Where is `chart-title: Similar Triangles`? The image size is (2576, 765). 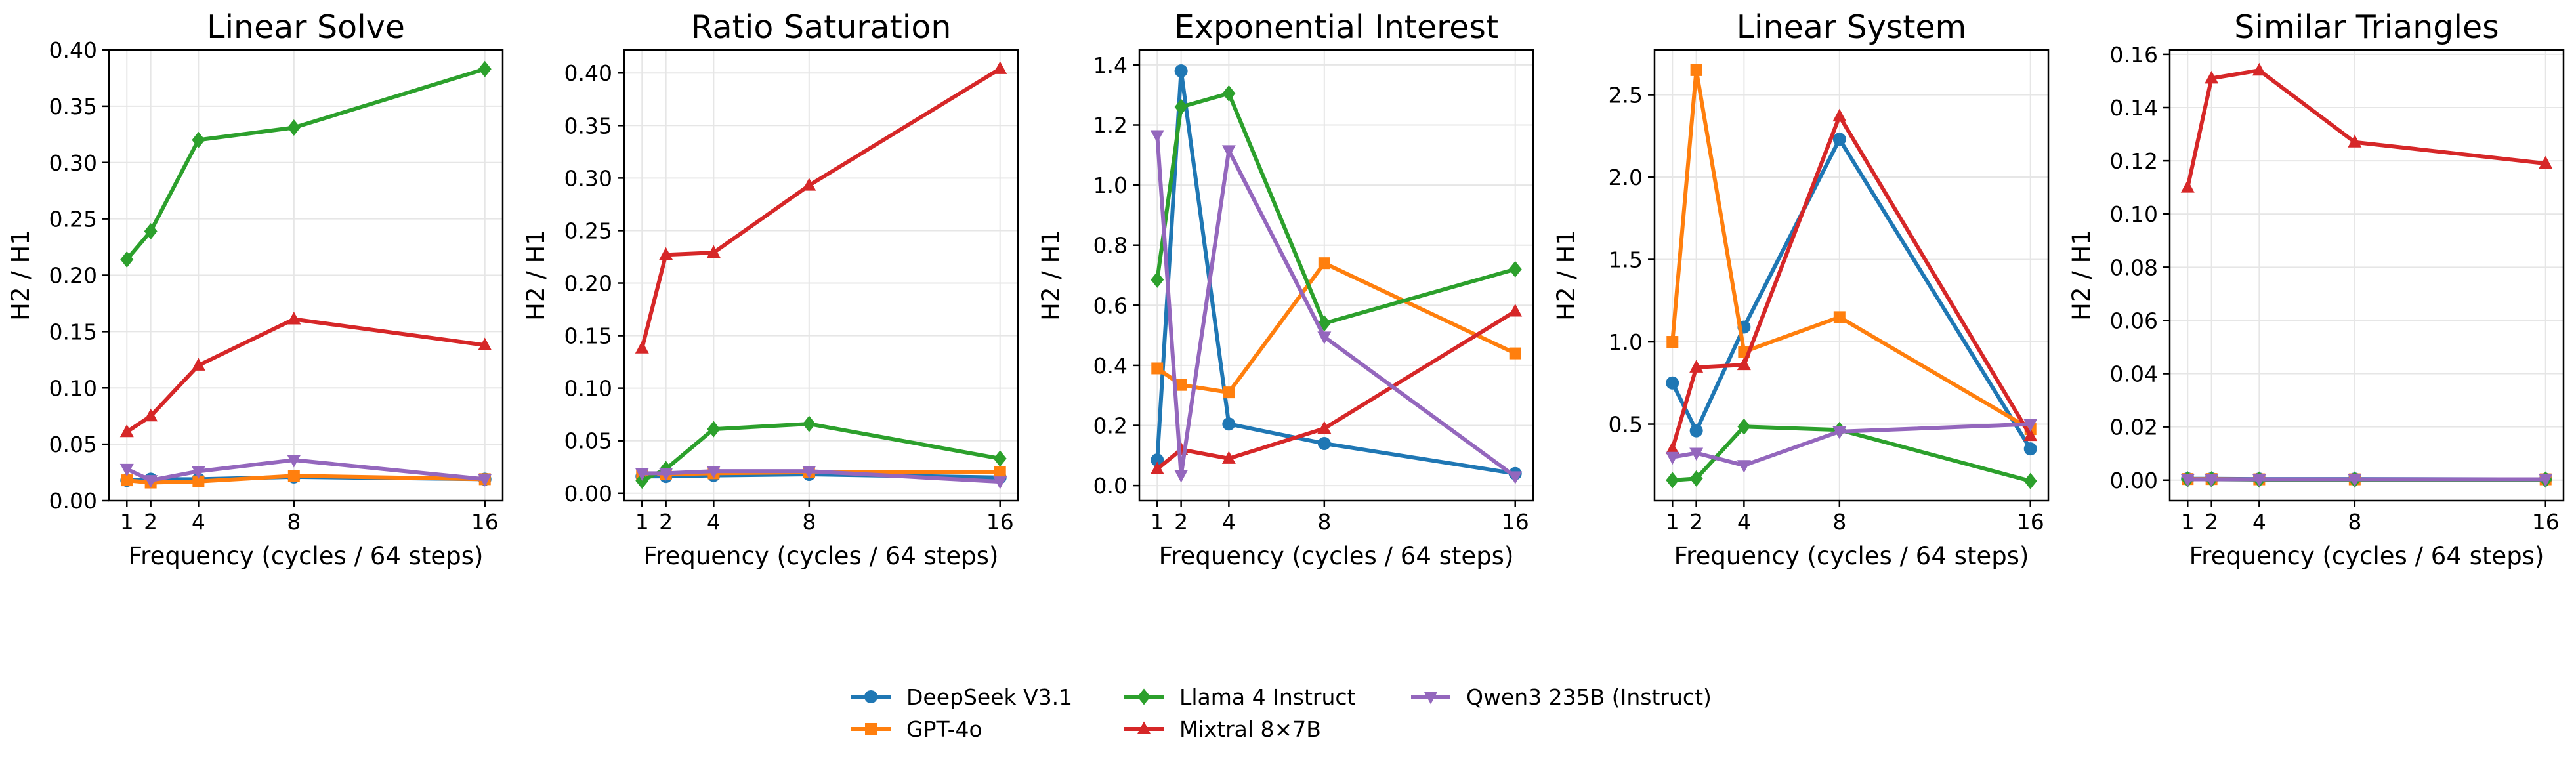
chart-title: Similar Triangles is located at coordinates (2366, 27).